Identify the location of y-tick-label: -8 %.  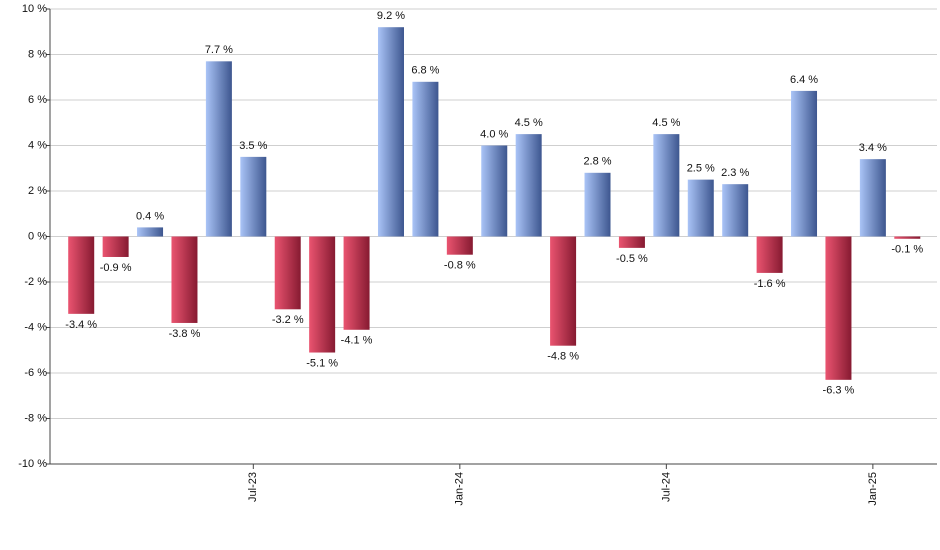
(35, 418).